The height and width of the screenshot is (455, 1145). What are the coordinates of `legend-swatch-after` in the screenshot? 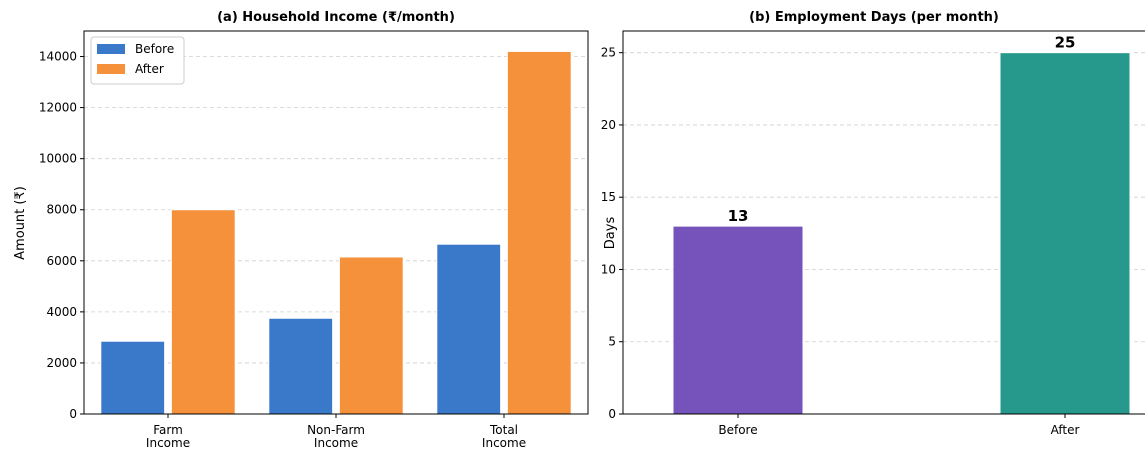 It's located at (111, 69).